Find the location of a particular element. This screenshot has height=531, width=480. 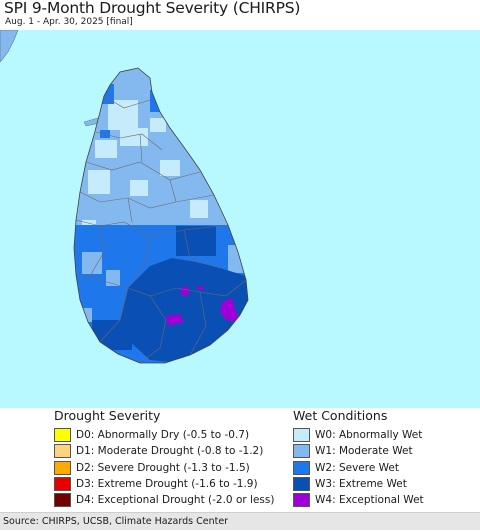

legend-label-d1: D1: Moderate Drought (-0.8 to -1.2) is located at coordinates (170, 451).